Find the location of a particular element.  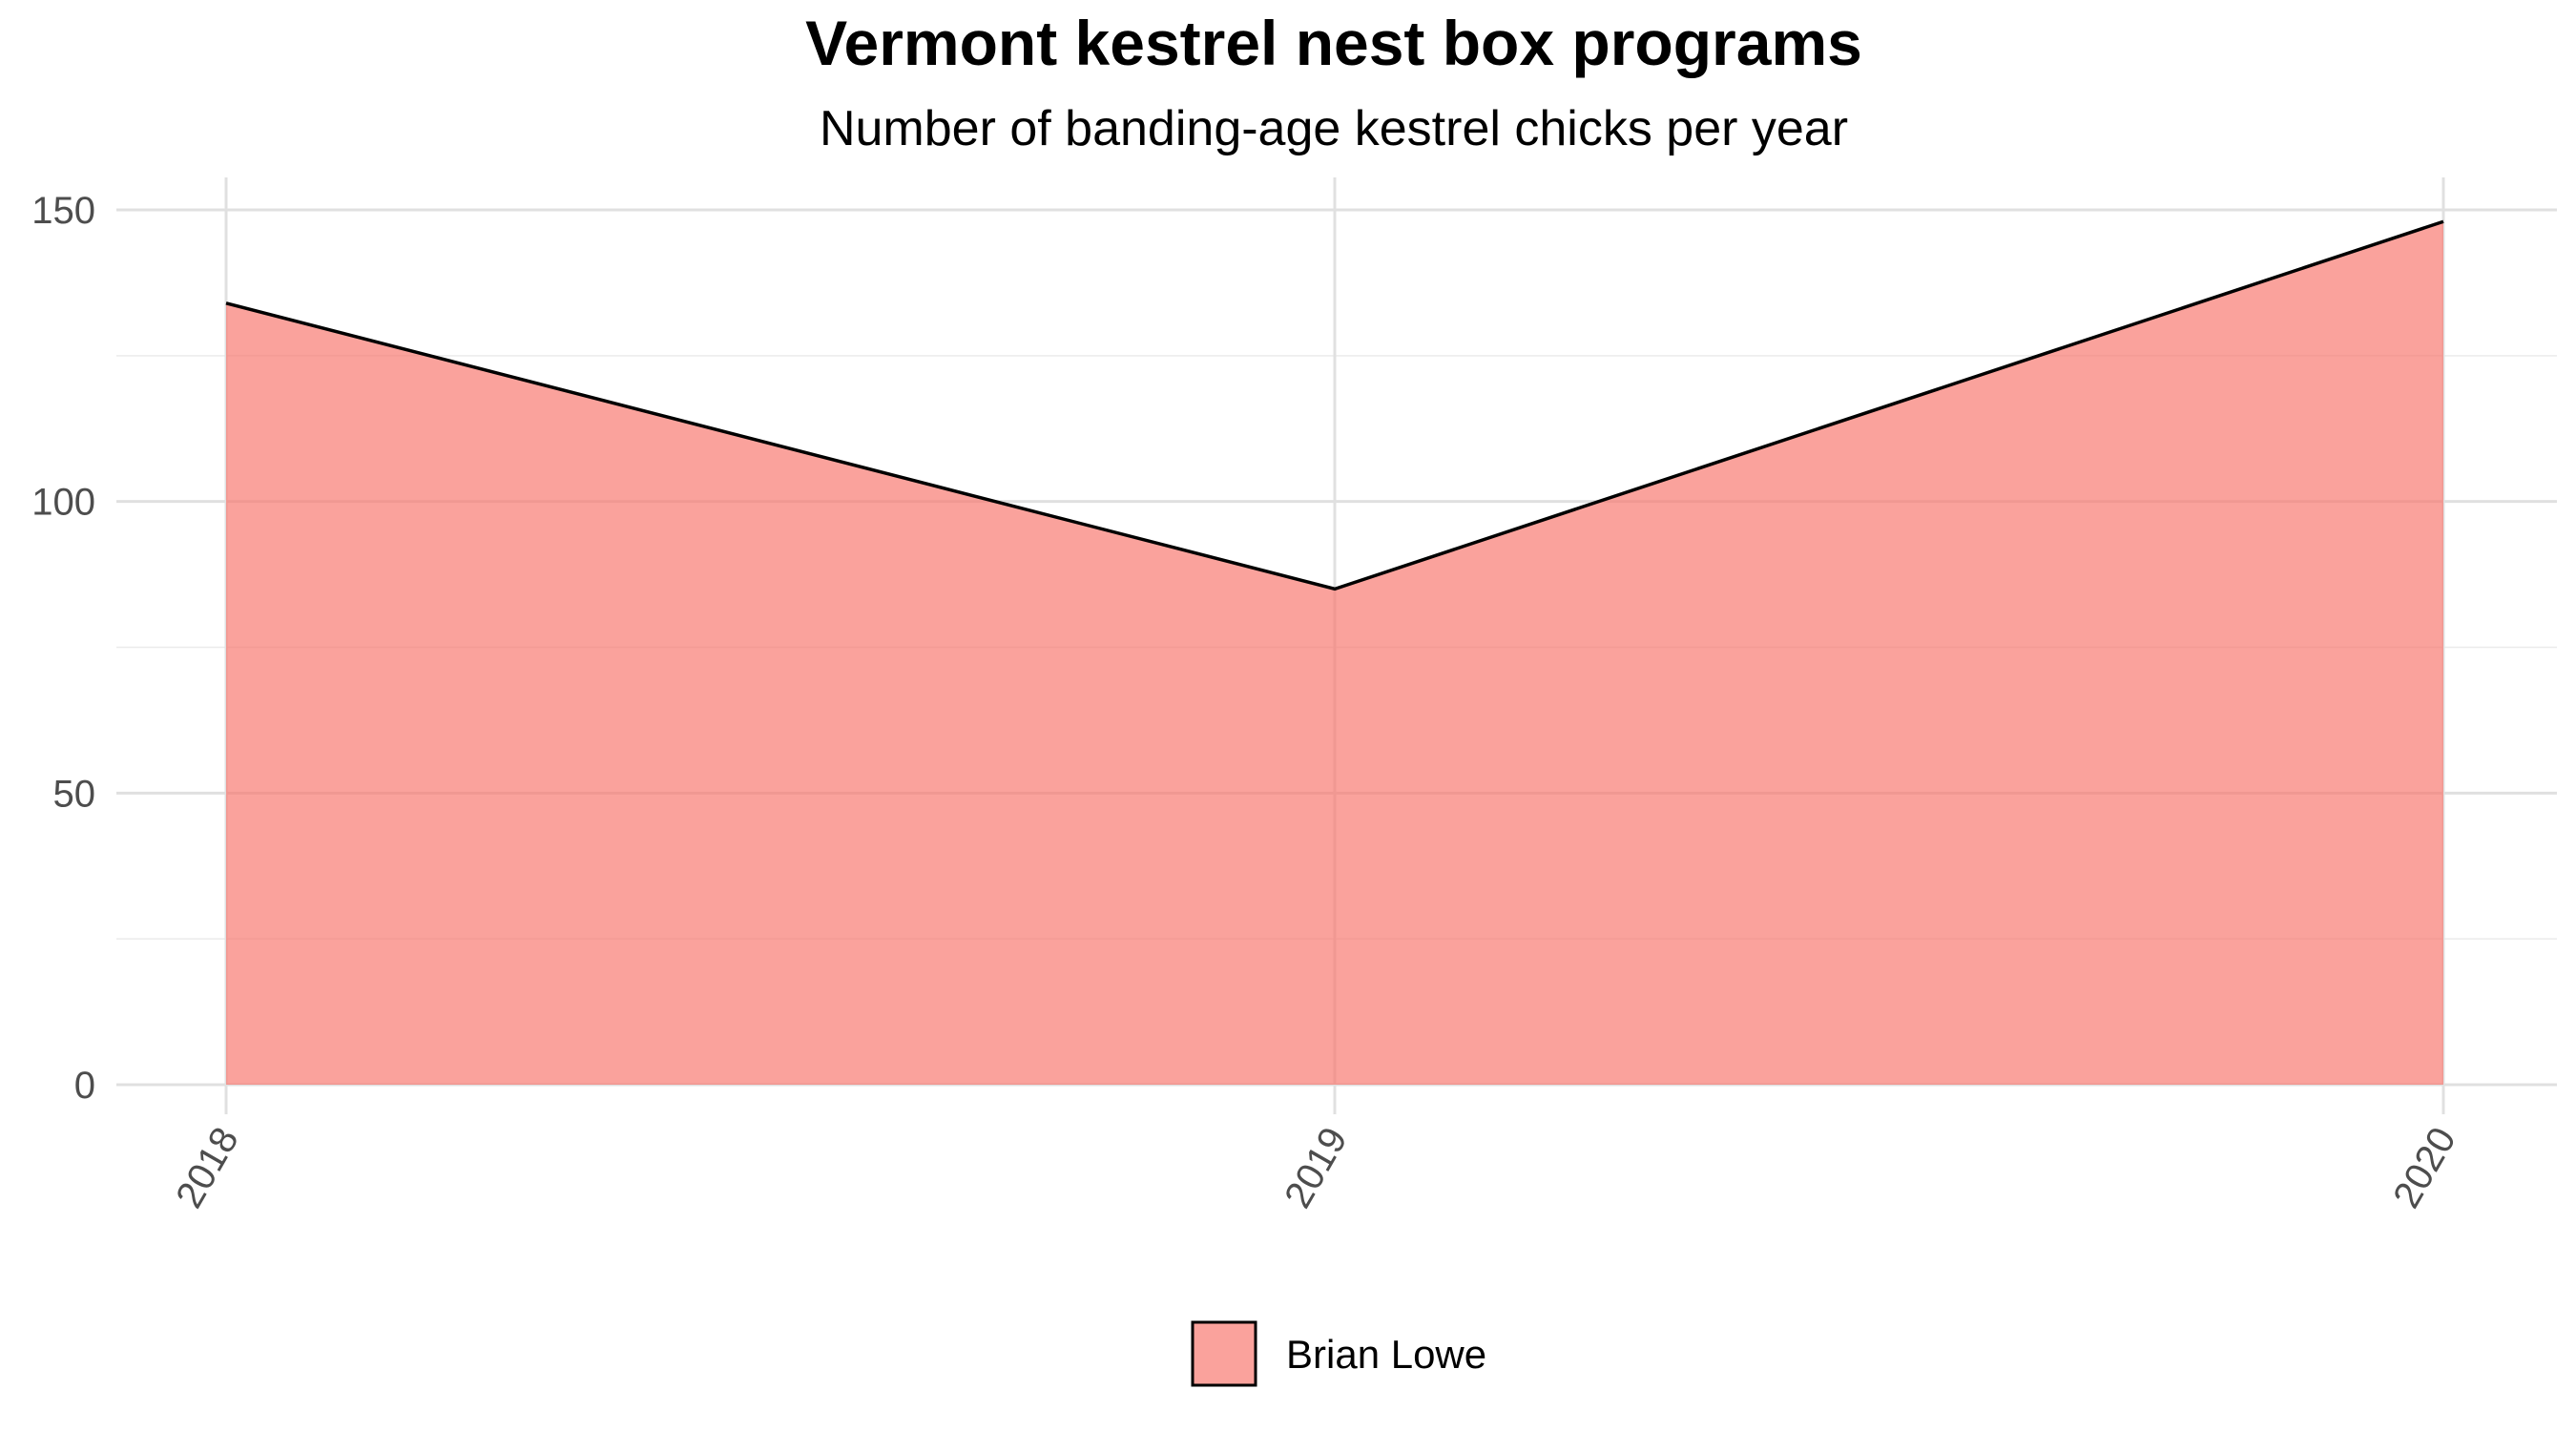

y-tick-label: 100 is located at coordinates (63, 503).